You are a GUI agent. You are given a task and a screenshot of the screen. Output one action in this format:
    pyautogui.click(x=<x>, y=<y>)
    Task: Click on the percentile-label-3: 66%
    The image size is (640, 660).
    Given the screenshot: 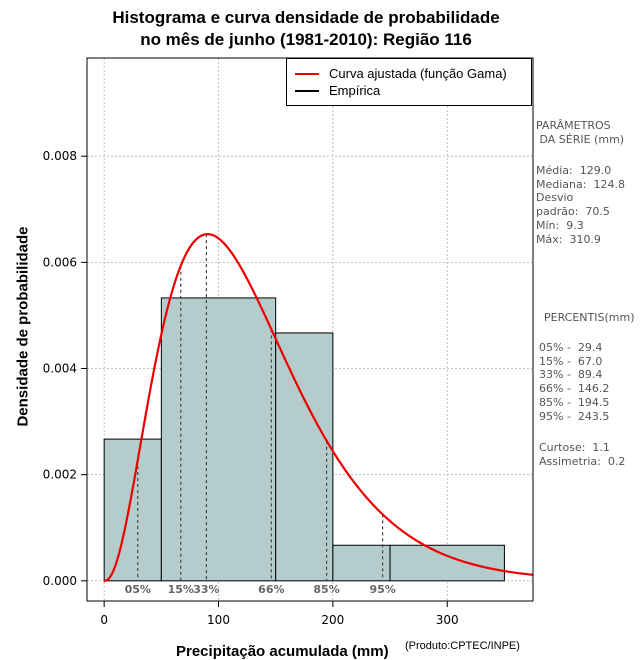 What is the action you would take?
    pyautogui.click(x=271, y=589)
    